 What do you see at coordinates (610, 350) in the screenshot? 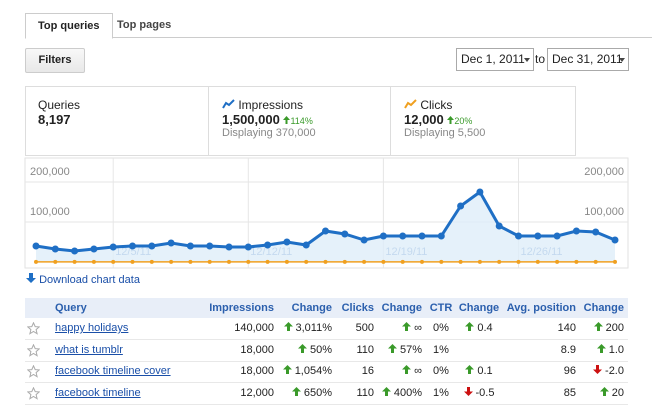
I see `change-cell: 1.0` at bounding box center [610, 350].